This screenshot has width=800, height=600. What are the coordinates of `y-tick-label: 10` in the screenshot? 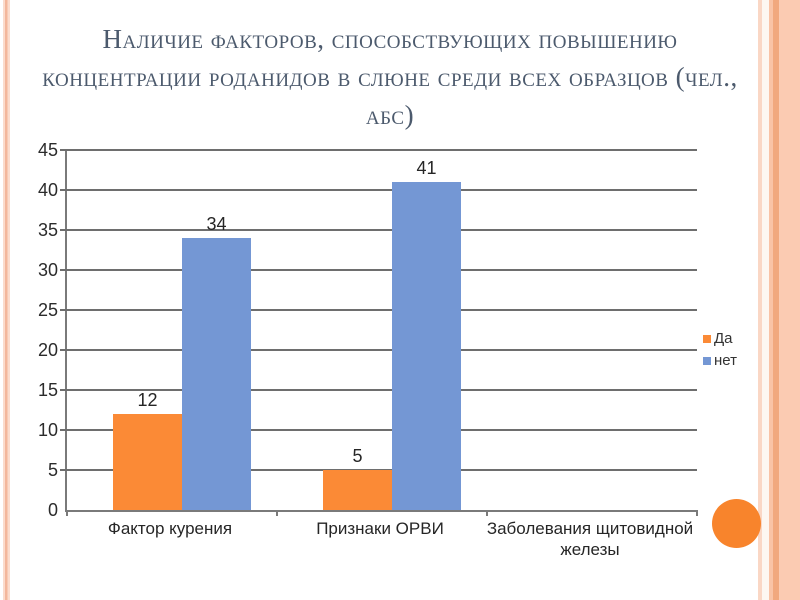 It's located at (47, 430).